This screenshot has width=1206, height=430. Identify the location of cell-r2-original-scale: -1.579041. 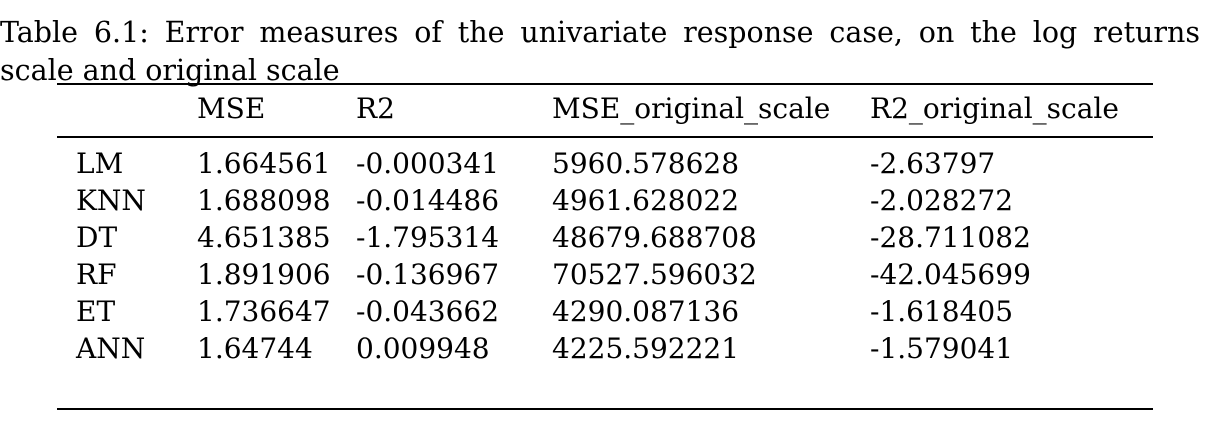
(942, 348).